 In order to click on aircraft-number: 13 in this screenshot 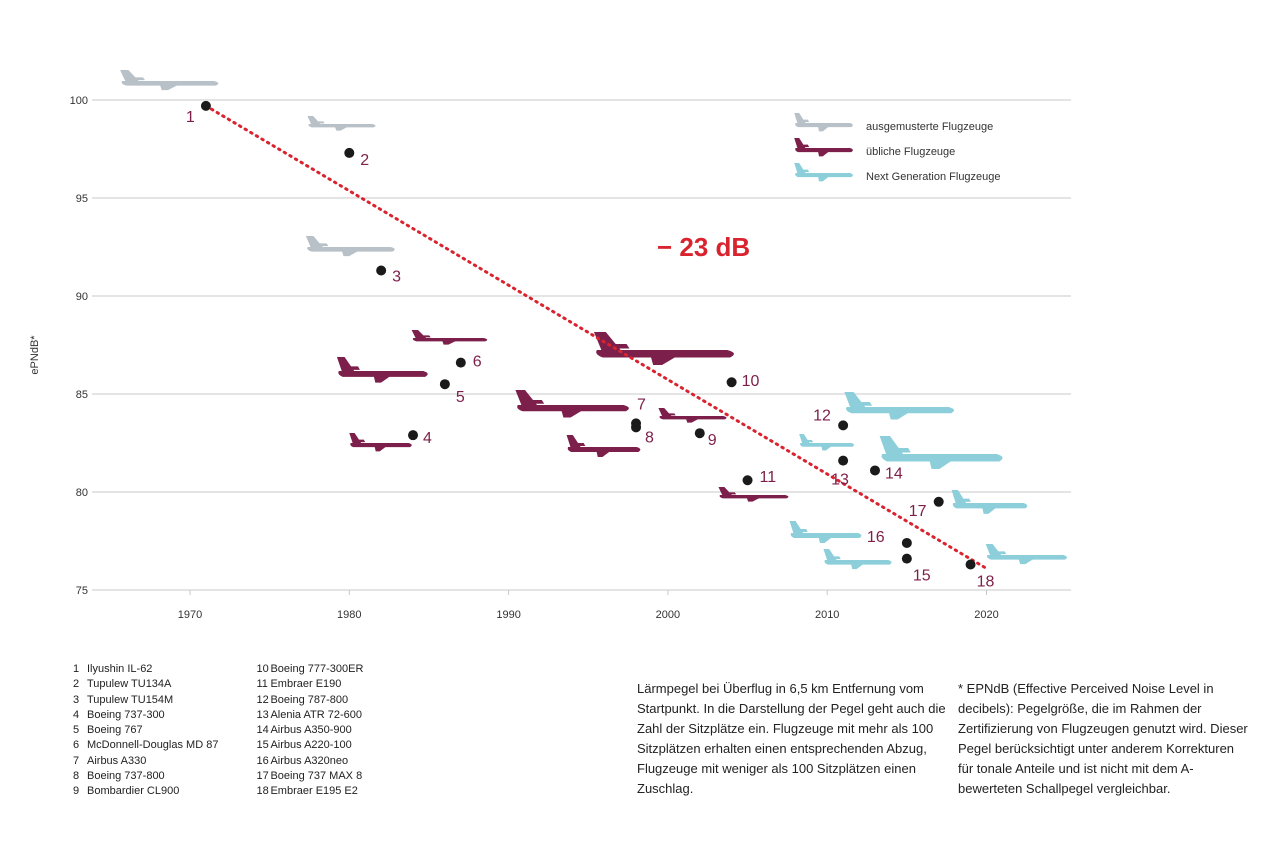, I will do `click(262, 714)`.